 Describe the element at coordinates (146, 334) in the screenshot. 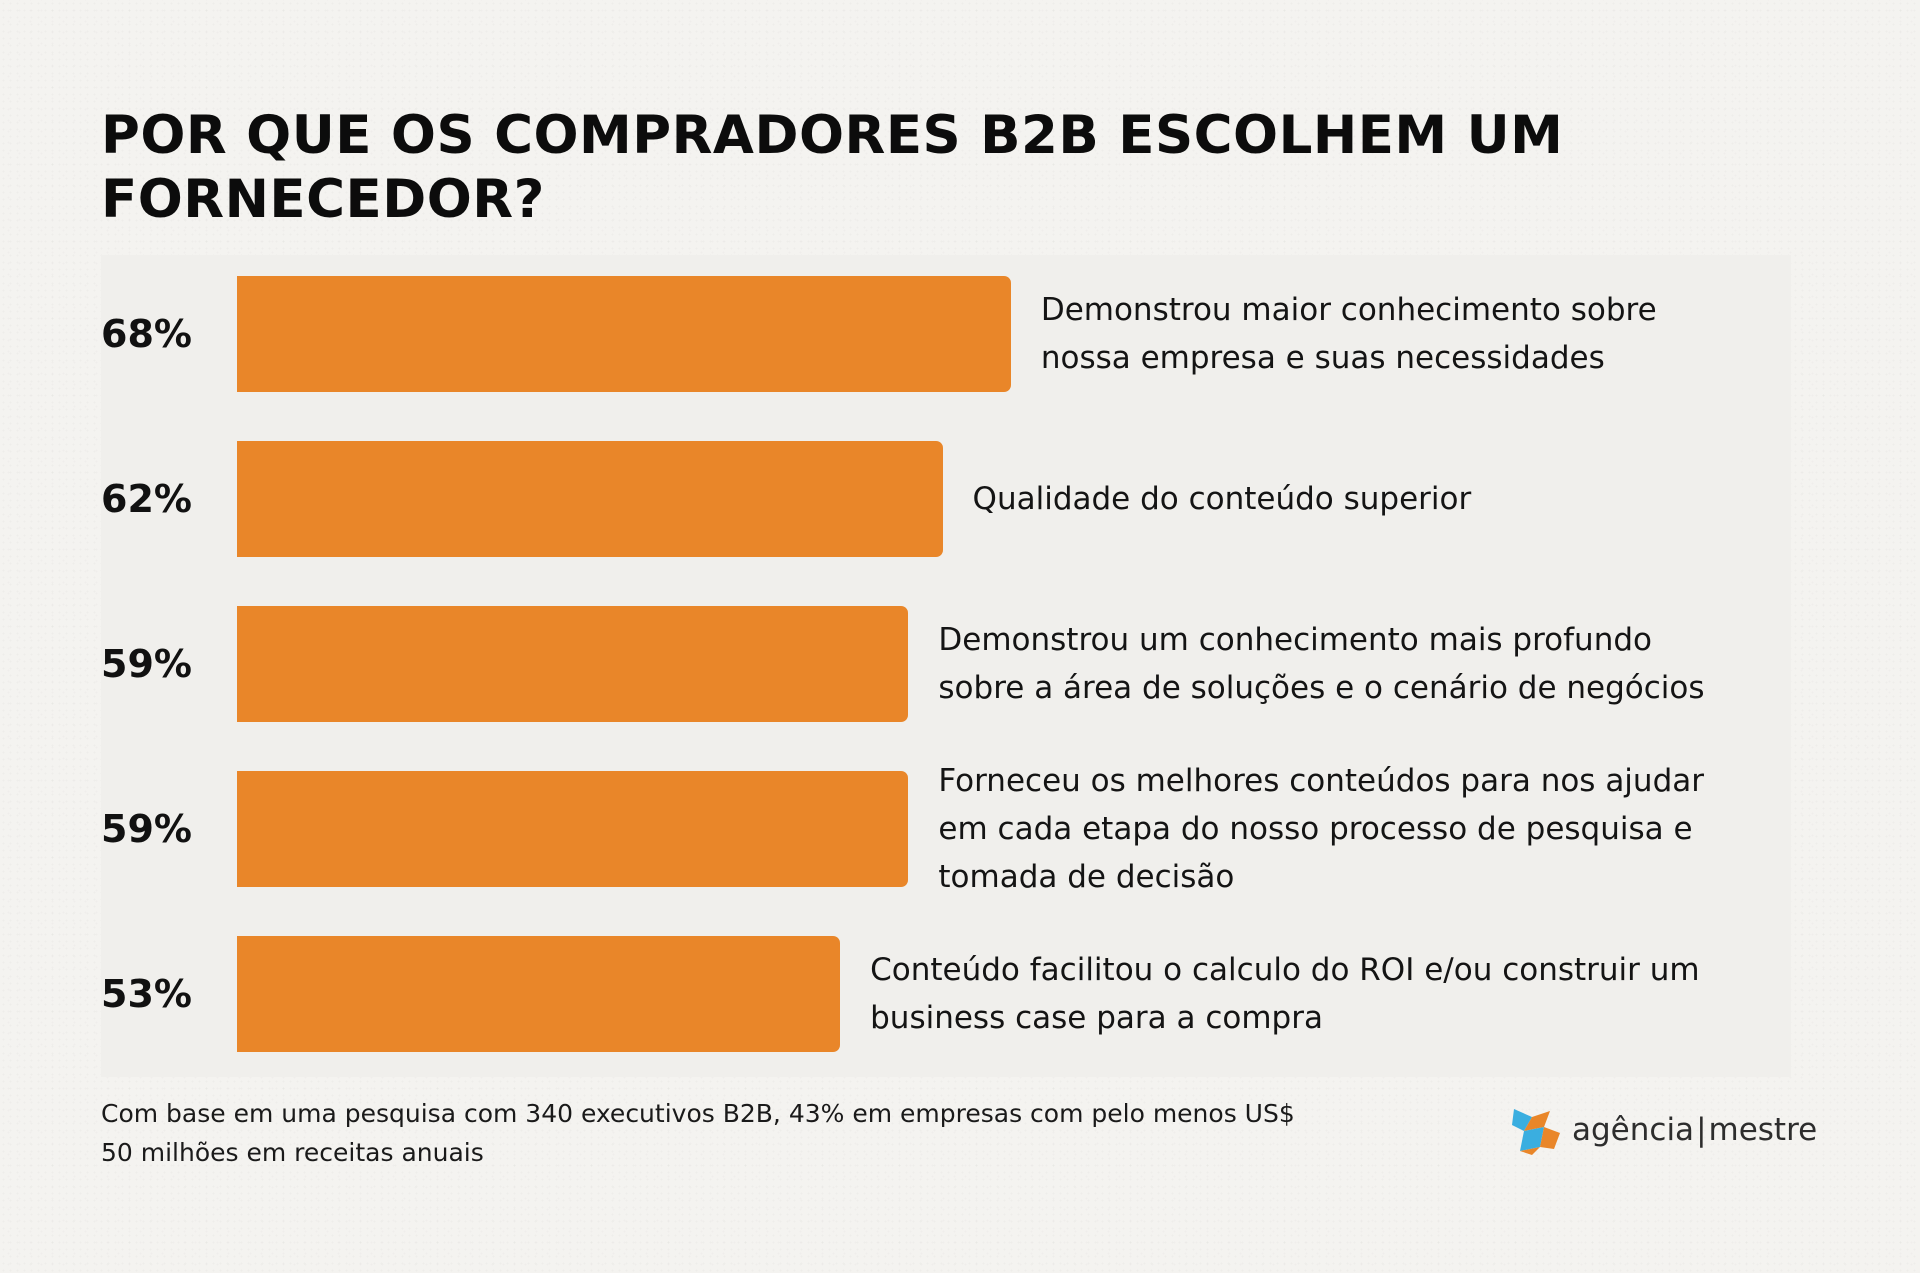

I see `value-label: 68%` at that location.